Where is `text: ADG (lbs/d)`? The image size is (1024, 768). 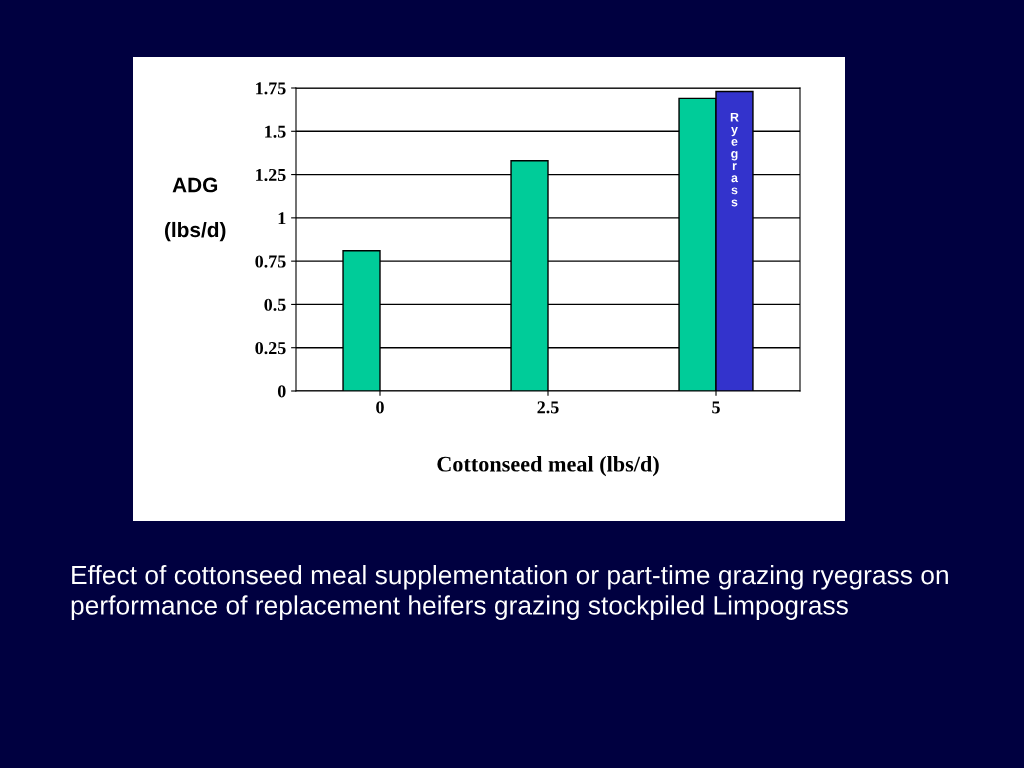
text: ADG (lbs/d) is located at coordinates (195, 209).